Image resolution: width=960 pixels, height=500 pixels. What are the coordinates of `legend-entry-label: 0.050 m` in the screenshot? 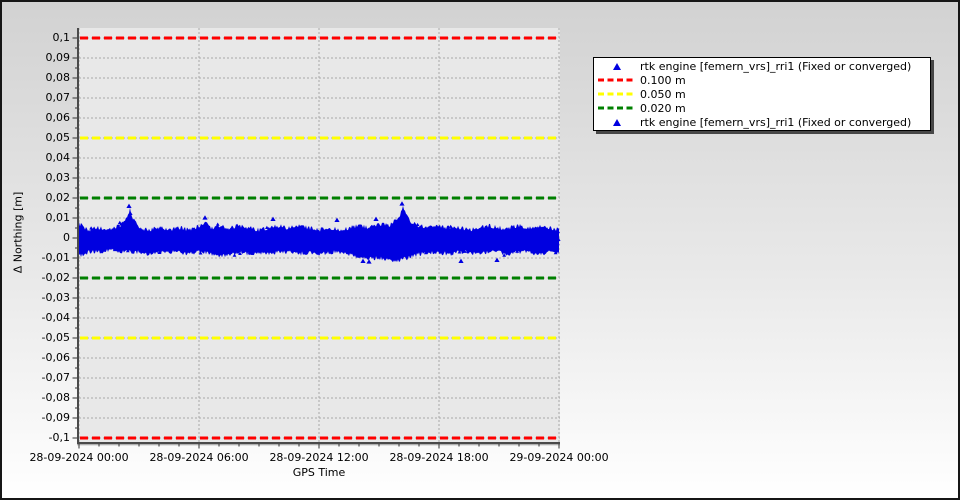 It's located at (663, 94).